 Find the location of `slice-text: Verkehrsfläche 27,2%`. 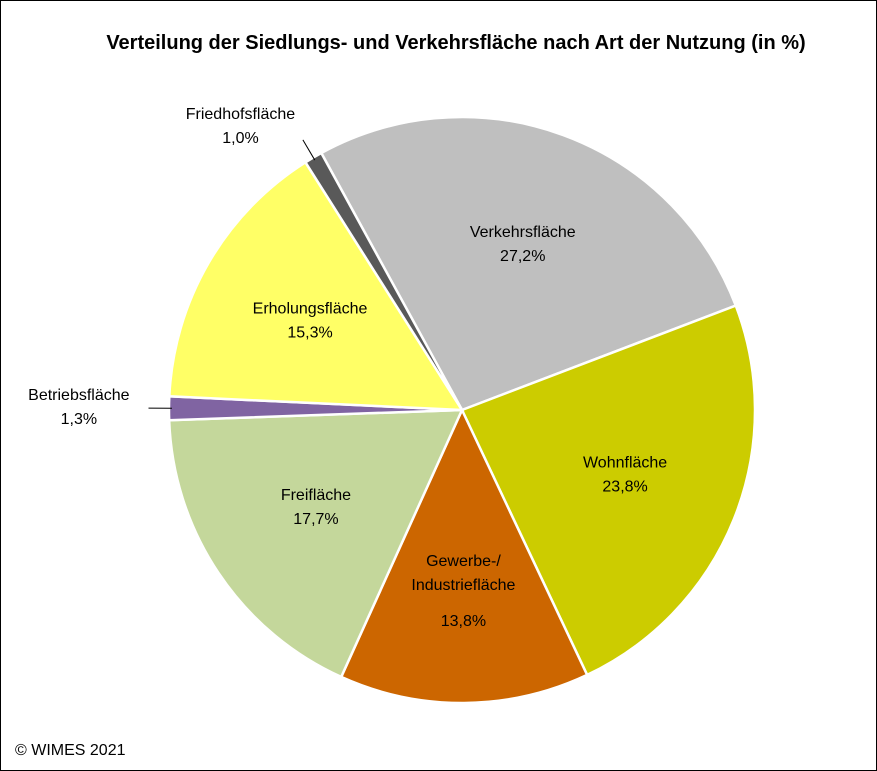

slice-text: Verkehrsfläche 27,2% is located at coordinates (523, 244).